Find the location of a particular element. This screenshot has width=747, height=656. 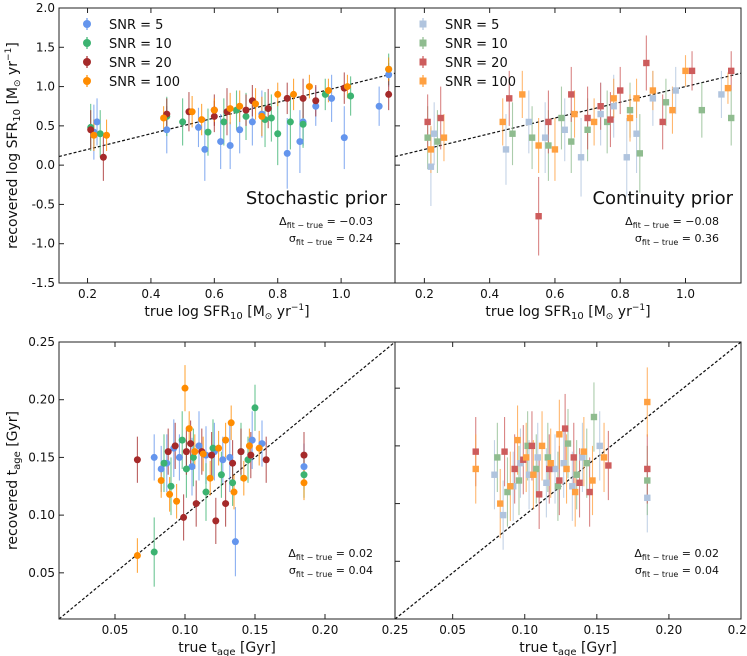

stat-delta-value: = 0.02 is located at coordinates (698, 553).